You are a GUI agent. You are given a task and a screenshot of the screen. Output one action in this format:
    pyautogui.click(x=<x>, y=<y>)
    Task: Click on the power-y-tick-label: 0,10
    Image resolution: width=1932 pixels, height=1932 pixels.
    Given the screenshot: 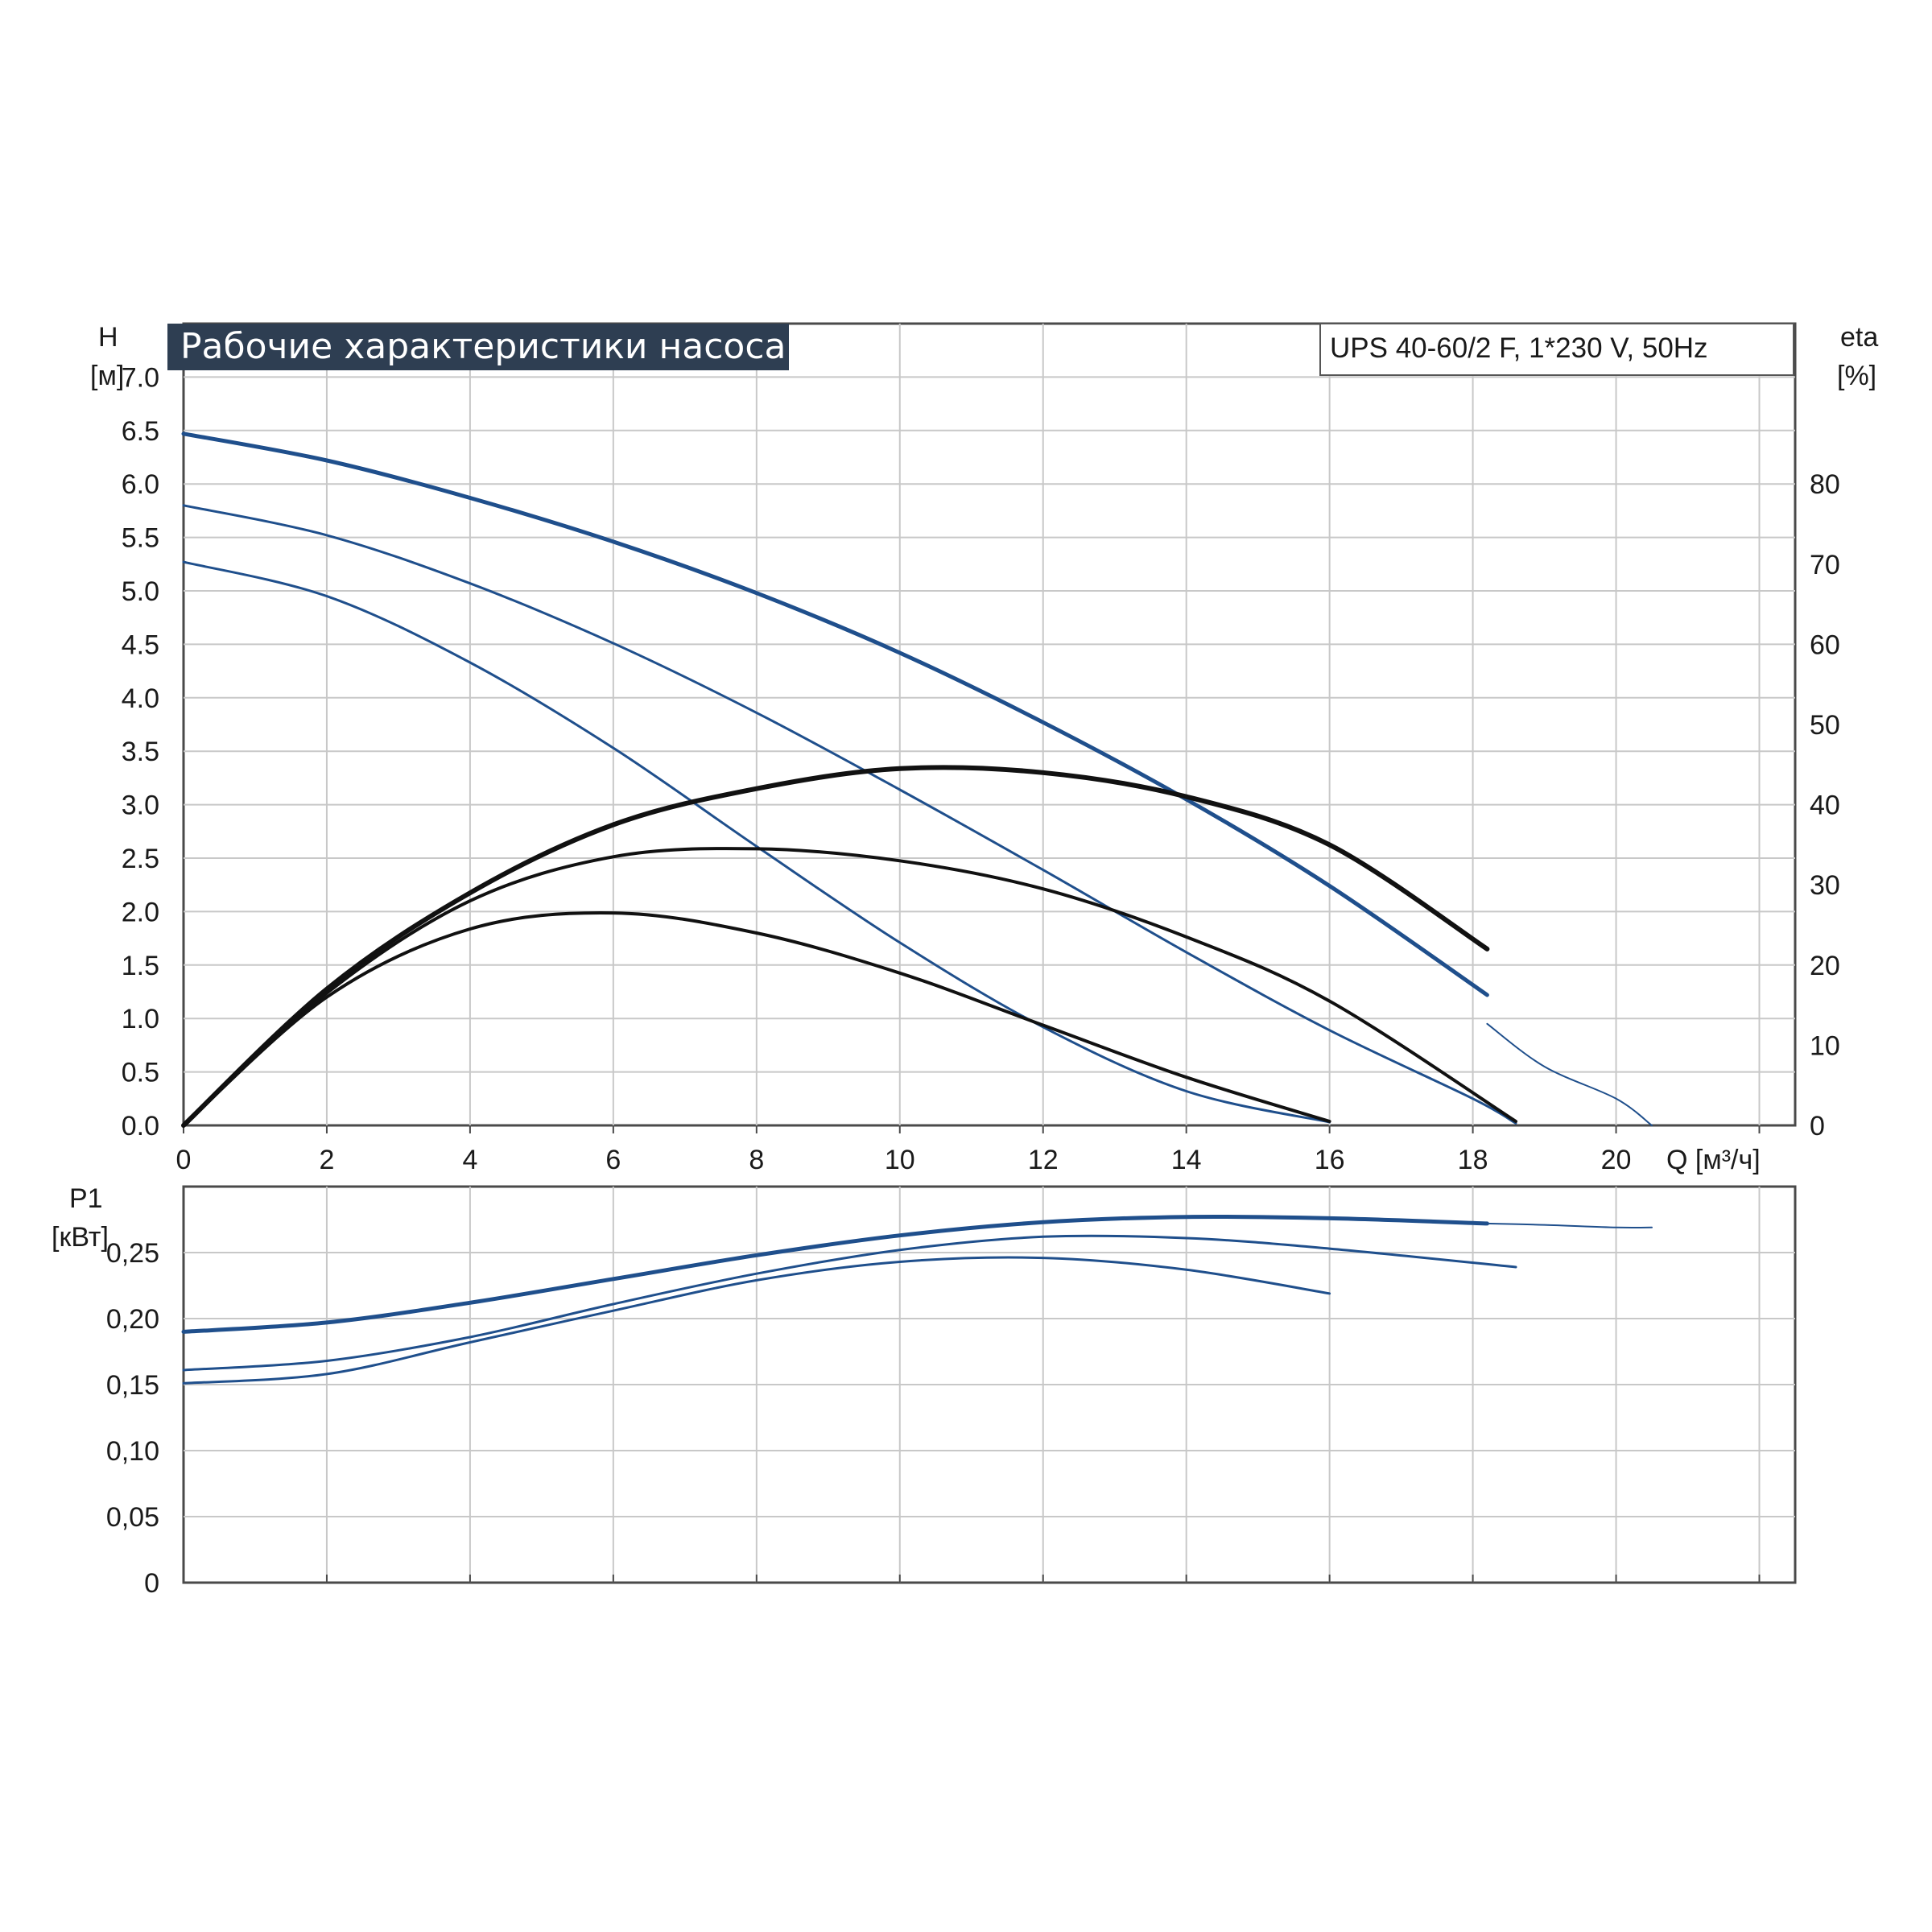 What is the action you would take?
    pyautogui.click(x=132, y=1451)
    